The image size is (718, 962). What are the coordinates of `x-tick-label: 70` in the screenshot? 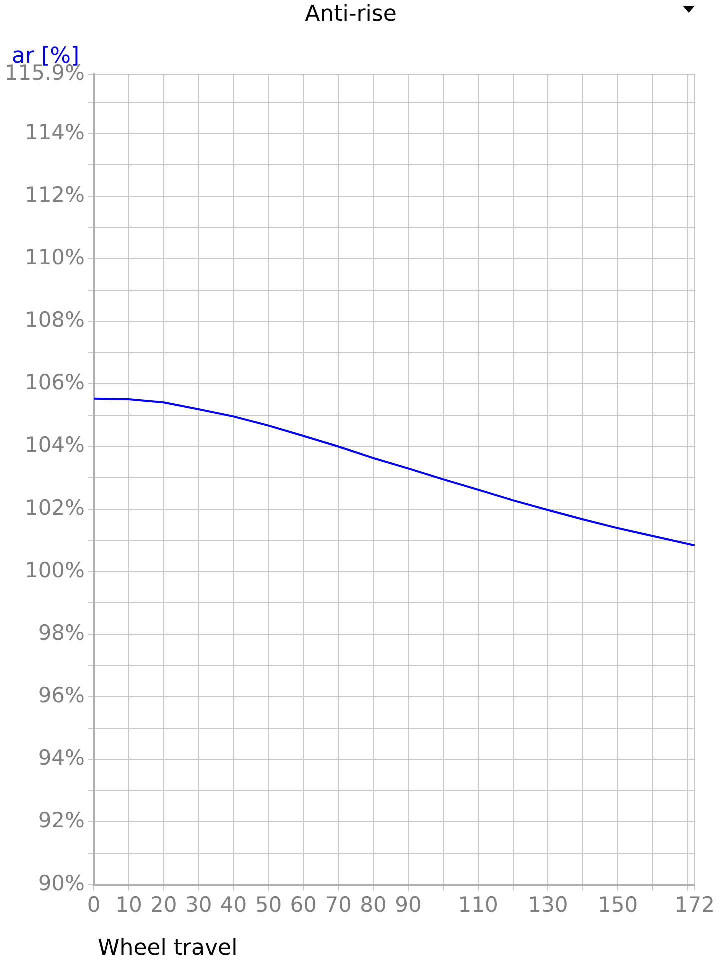 It's located at (338, 904).